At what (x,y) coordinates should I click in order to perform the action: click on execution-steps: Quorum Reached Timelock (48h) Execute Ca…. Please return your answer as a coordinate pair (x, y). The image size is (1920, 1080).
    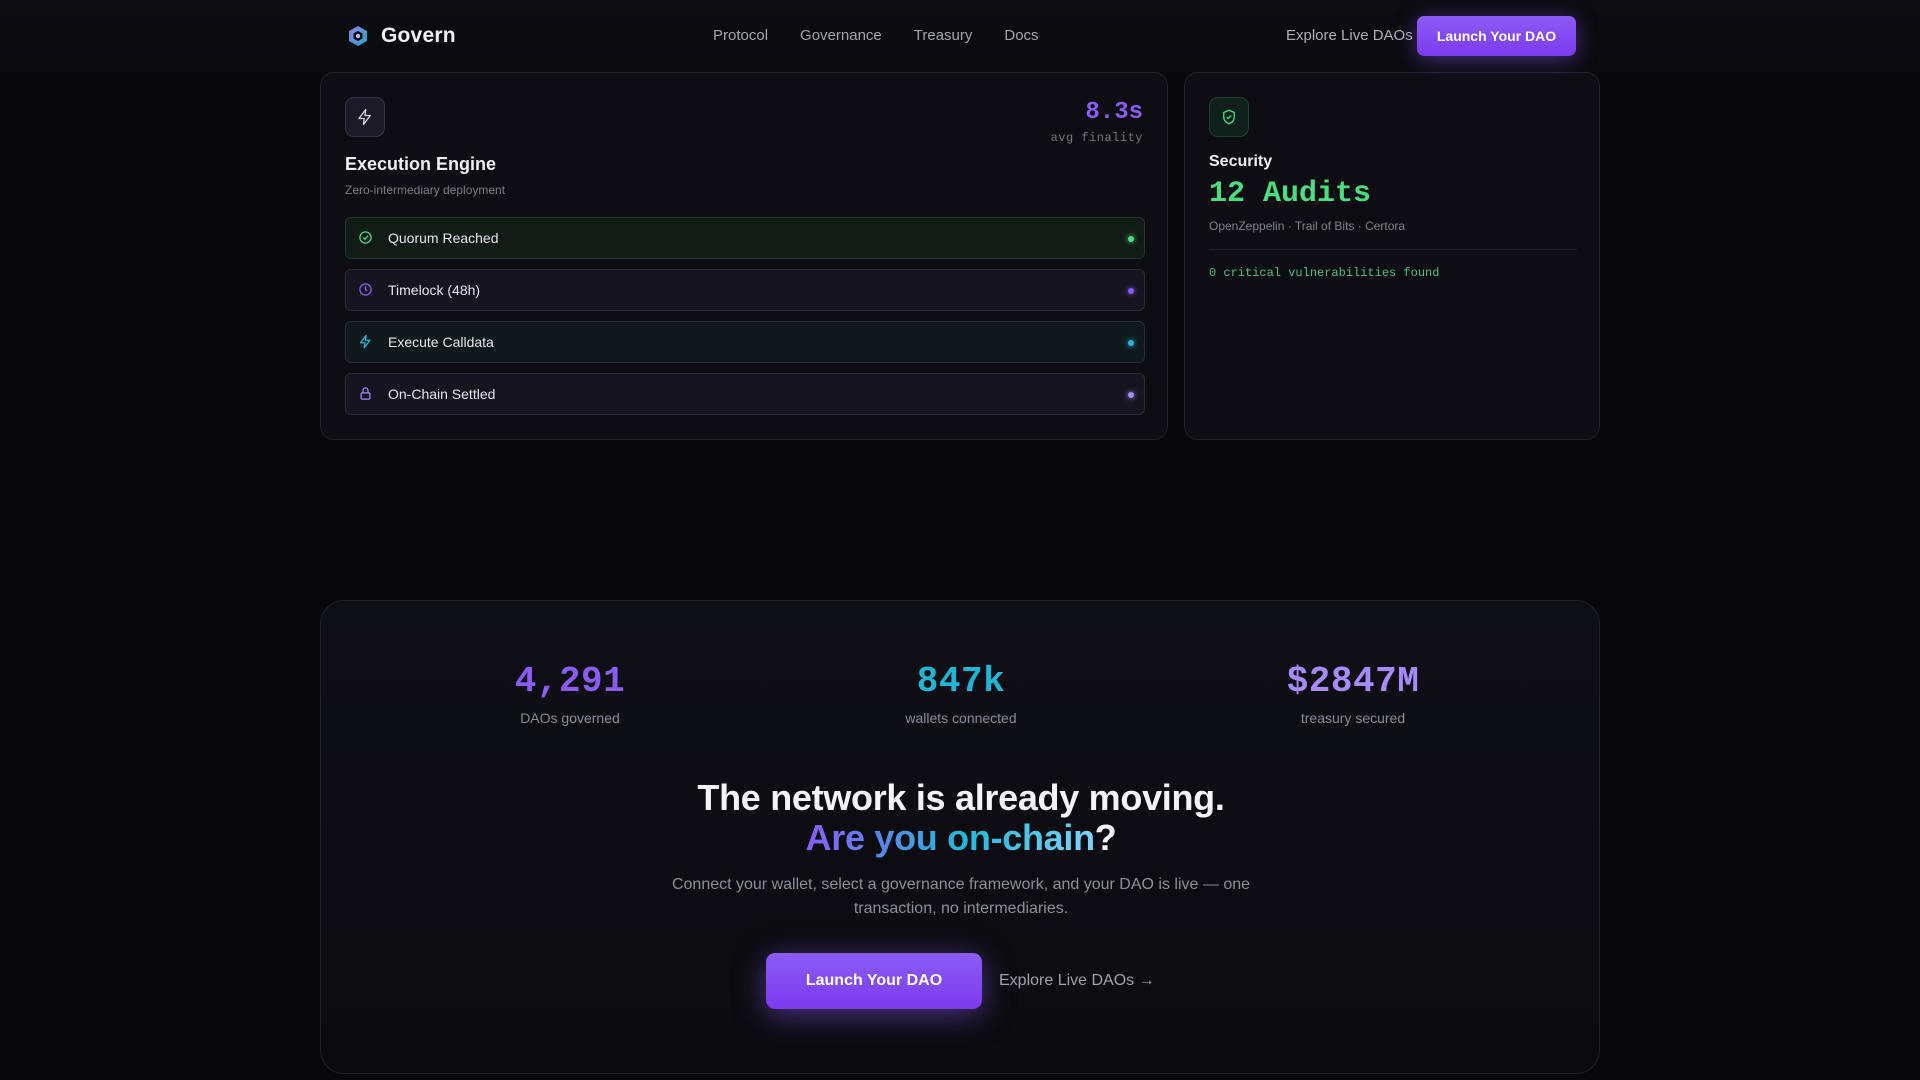
    Looking at the image, I should click on (745, 321).